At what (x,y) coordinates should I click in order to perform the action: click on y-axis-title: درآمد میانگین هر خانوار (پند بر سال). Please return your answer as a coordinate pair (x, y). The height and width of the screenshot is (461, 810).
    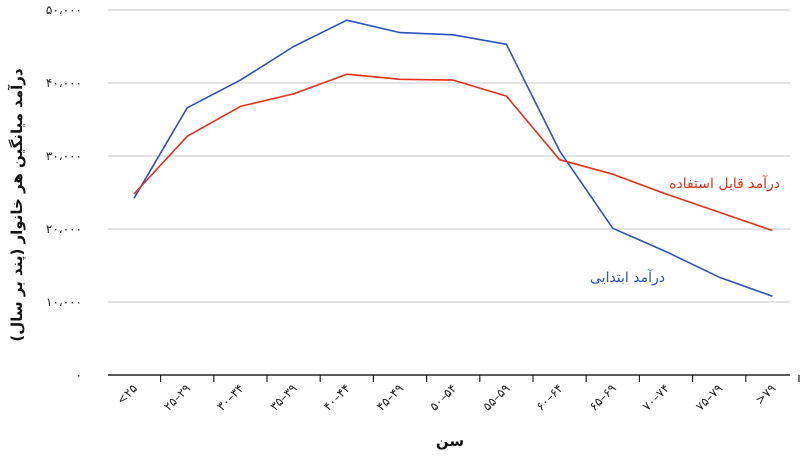
    Looking at the image, I should click on (17, 205).